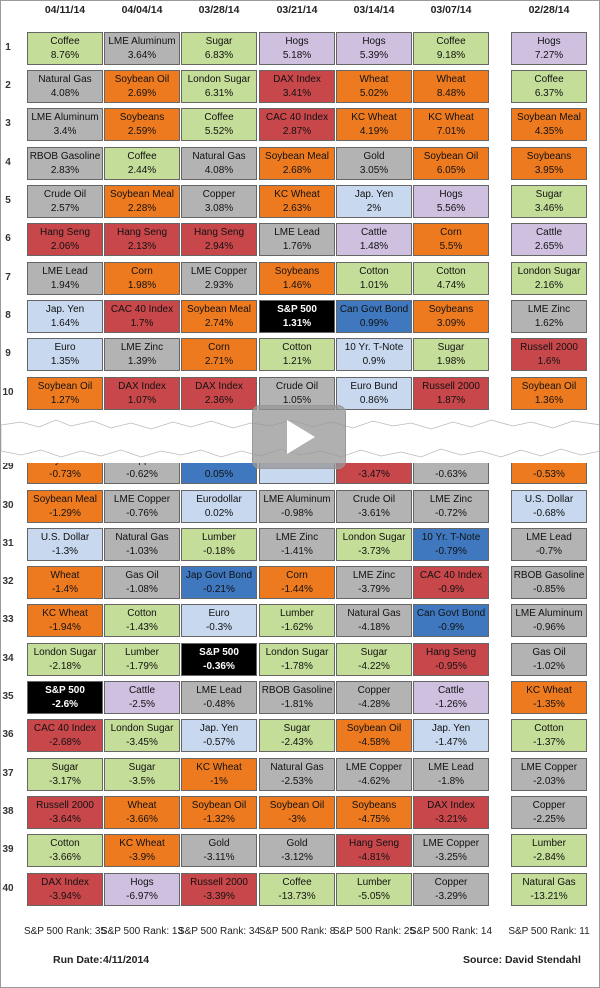  I want to click on asset-return: 5.39%, so click(374, 55).